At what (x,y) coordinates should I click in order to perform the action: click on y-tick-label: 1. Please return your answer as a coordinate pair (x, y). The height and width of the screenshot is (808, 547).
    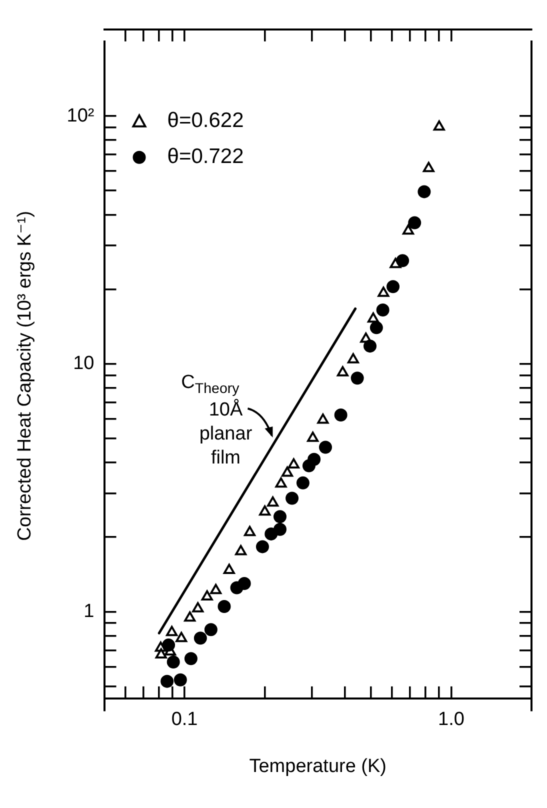
    Looking at the image, I should click on (89, 611).